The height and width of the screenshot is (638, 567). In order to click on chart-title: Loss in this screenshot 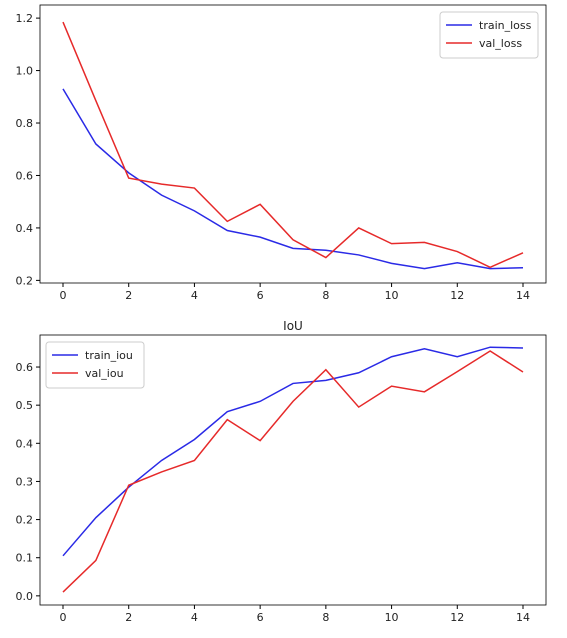, I will do `click(293, 1)`.